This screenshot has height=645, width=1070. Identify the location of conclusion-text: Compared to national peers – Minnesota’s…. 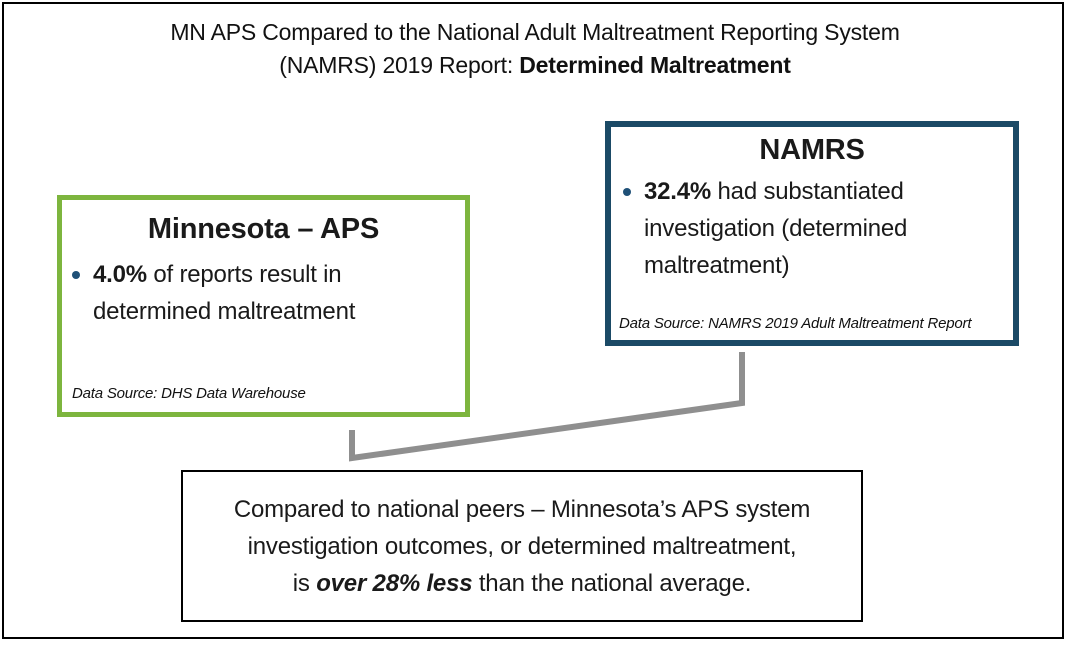
(522, 546).